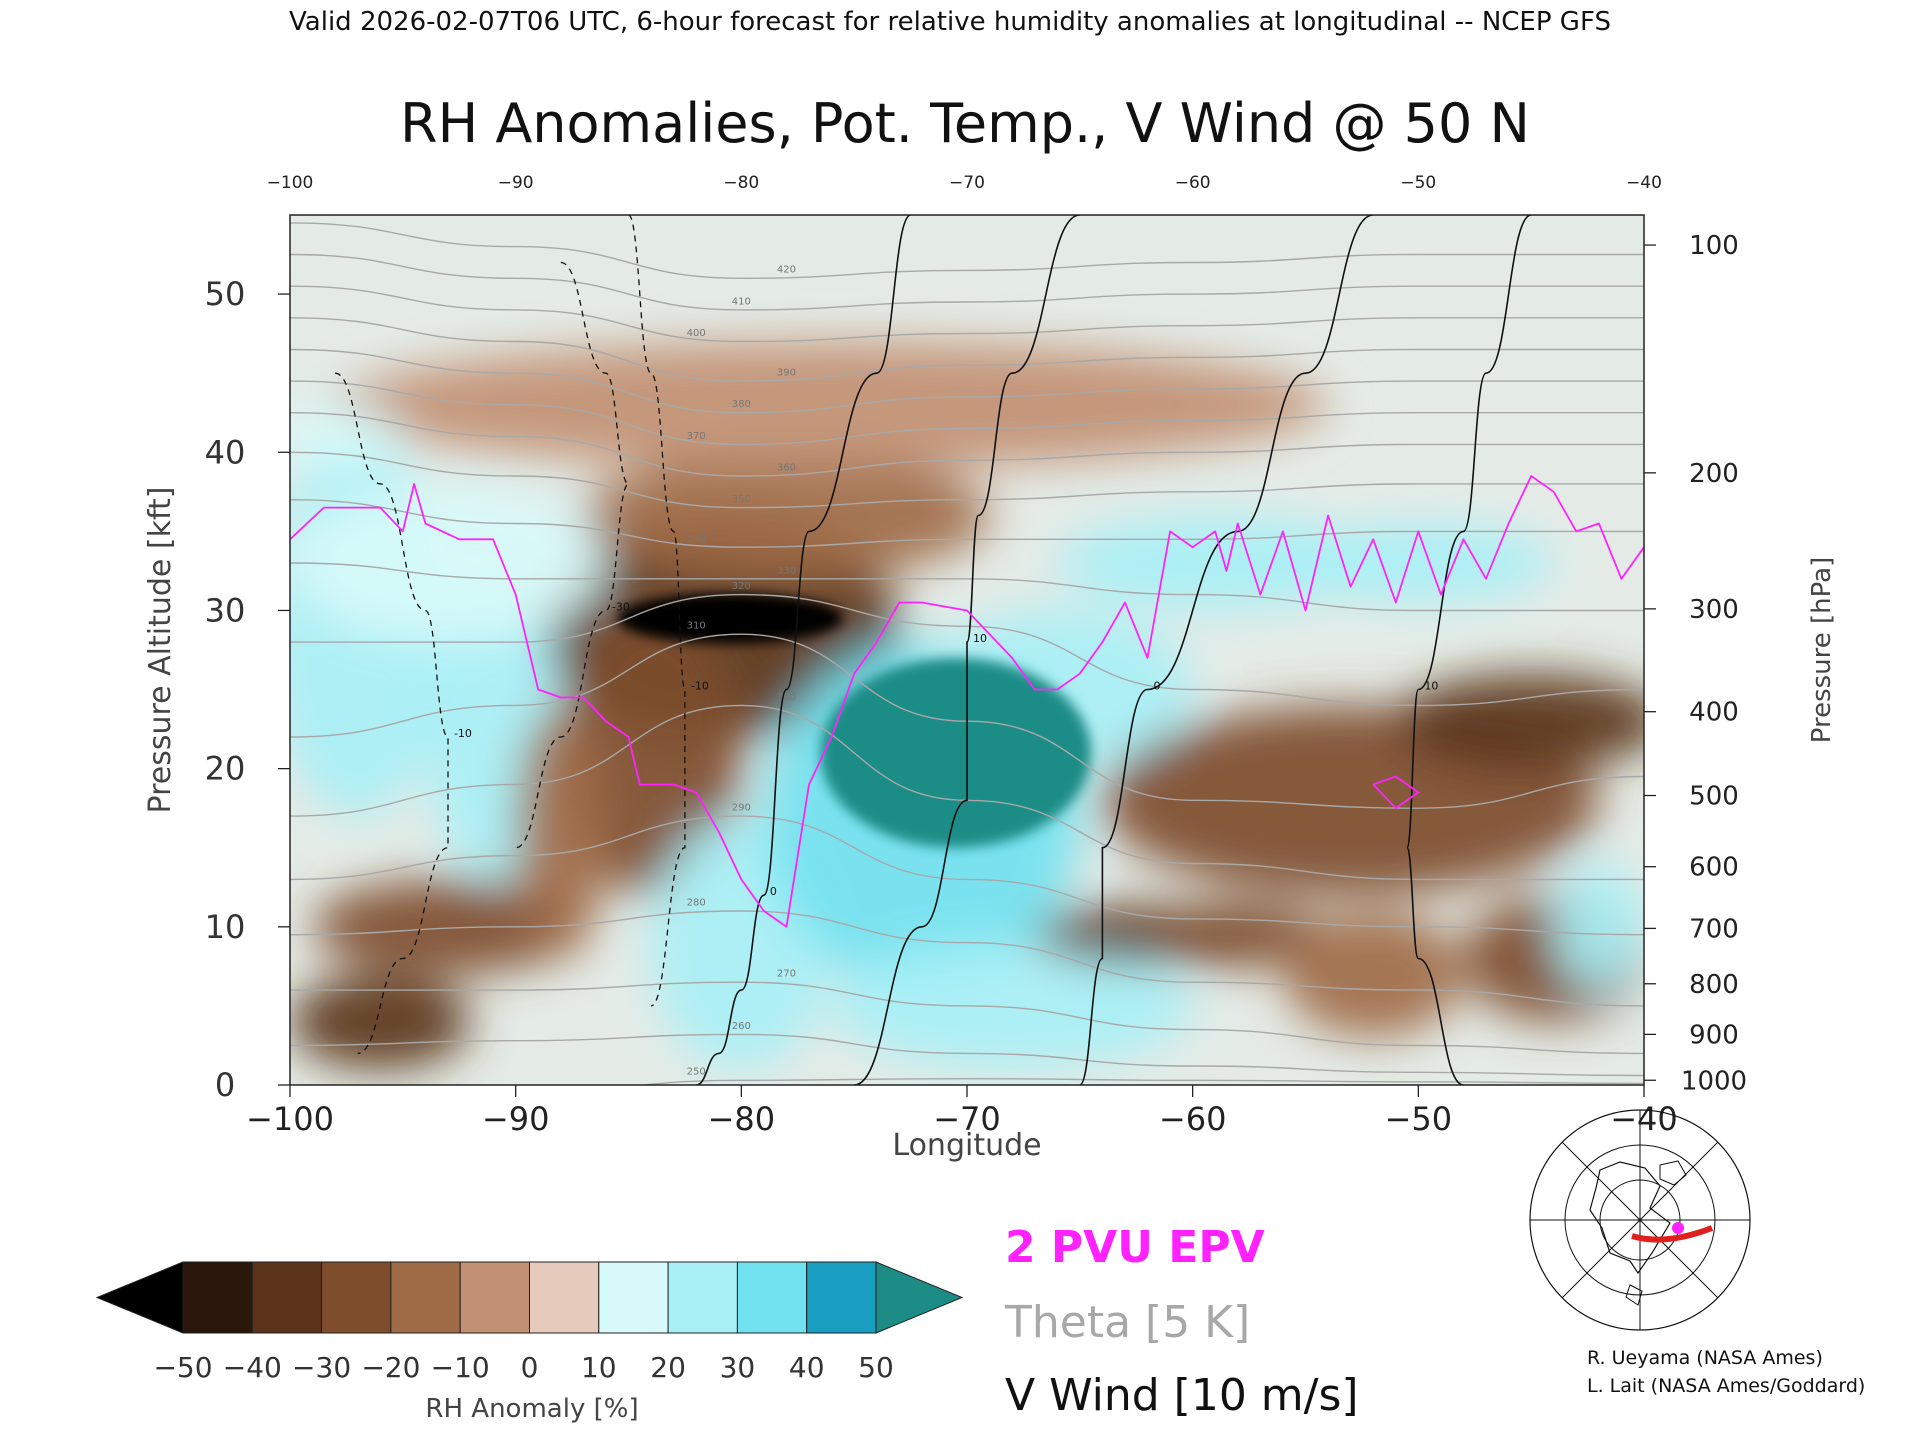 This screenshot has width=1920, height=1440. I want to click on vwind-label-6: -10, so click(463, 733).